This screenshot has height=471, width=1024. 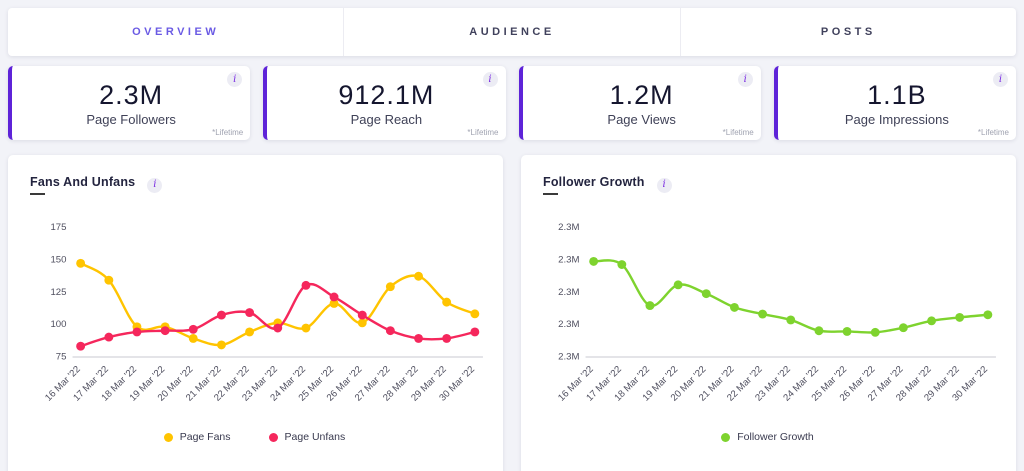 I want to click on legend-item-page-unfans: Page Unfans, so click(x=306, y=437).